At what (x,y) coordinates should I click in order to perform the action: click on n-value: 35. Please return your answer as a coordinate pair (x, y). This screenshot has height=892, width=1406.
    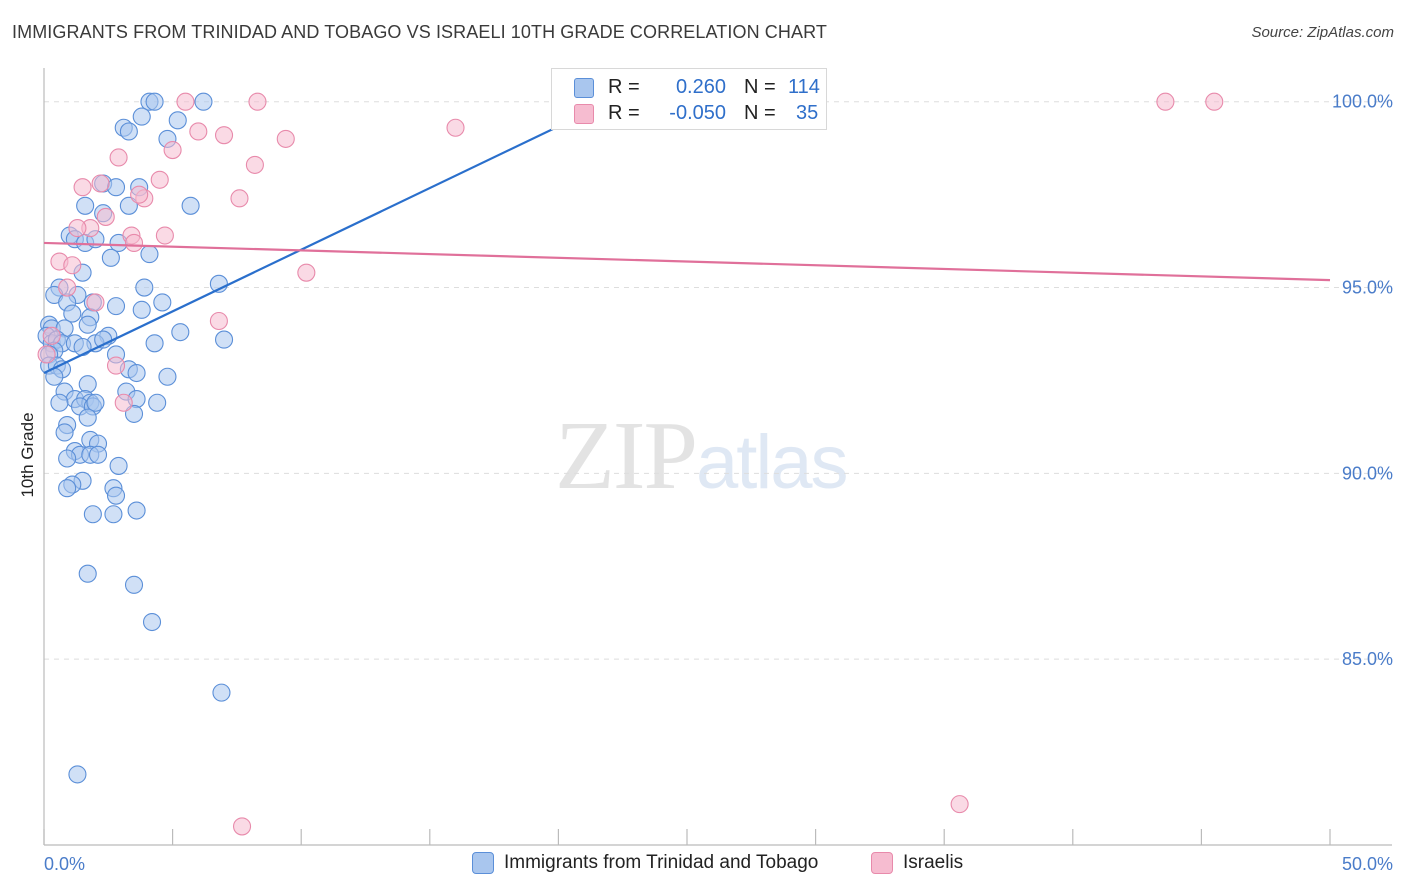
    Looking at the image, I should click on (807, 113).